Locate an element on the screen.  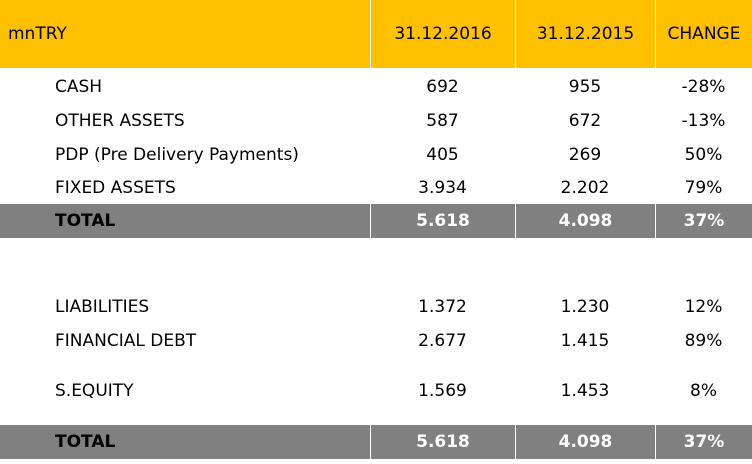
row-label: FIXED ASSETS is located at coordinates (115, 188).